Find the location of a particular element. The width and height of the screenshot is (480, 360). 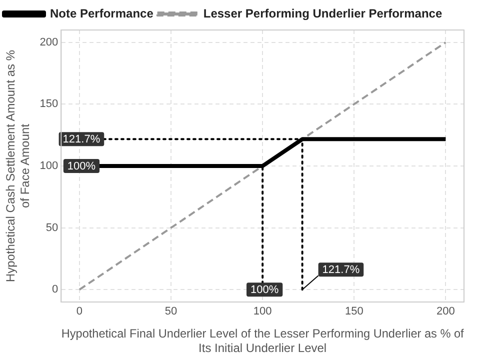

legend-label: Note Performance is located at coordinates (102, 13).